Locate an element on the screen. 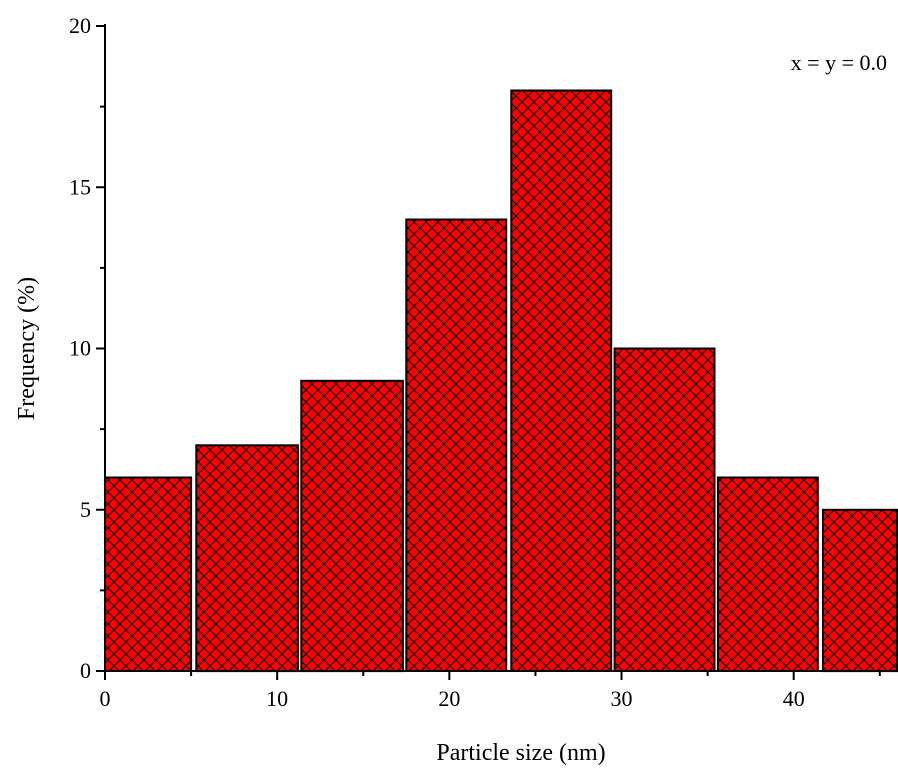  composition-annotation: x = y = 0.0 is located at coordinates (839, 62).